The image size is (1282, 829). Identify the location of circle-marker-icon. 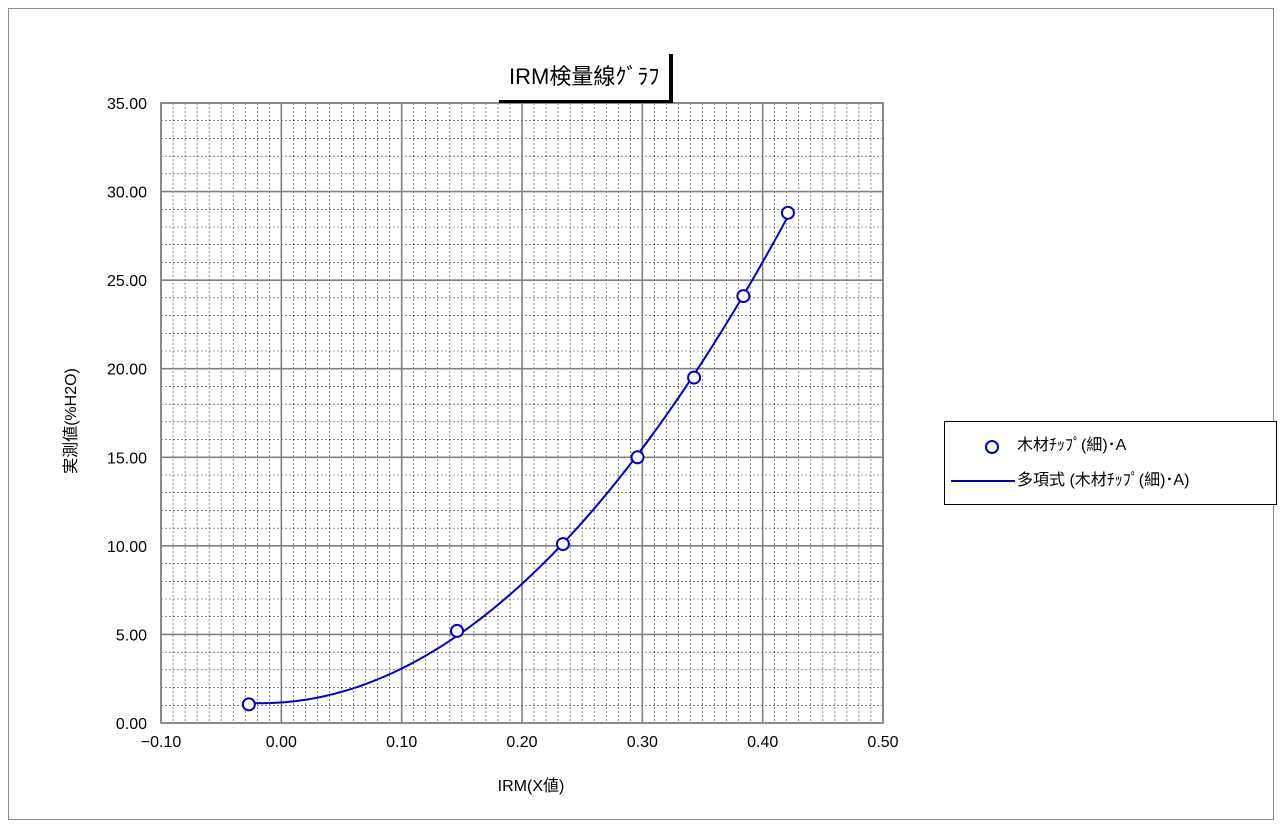
(992, 447).